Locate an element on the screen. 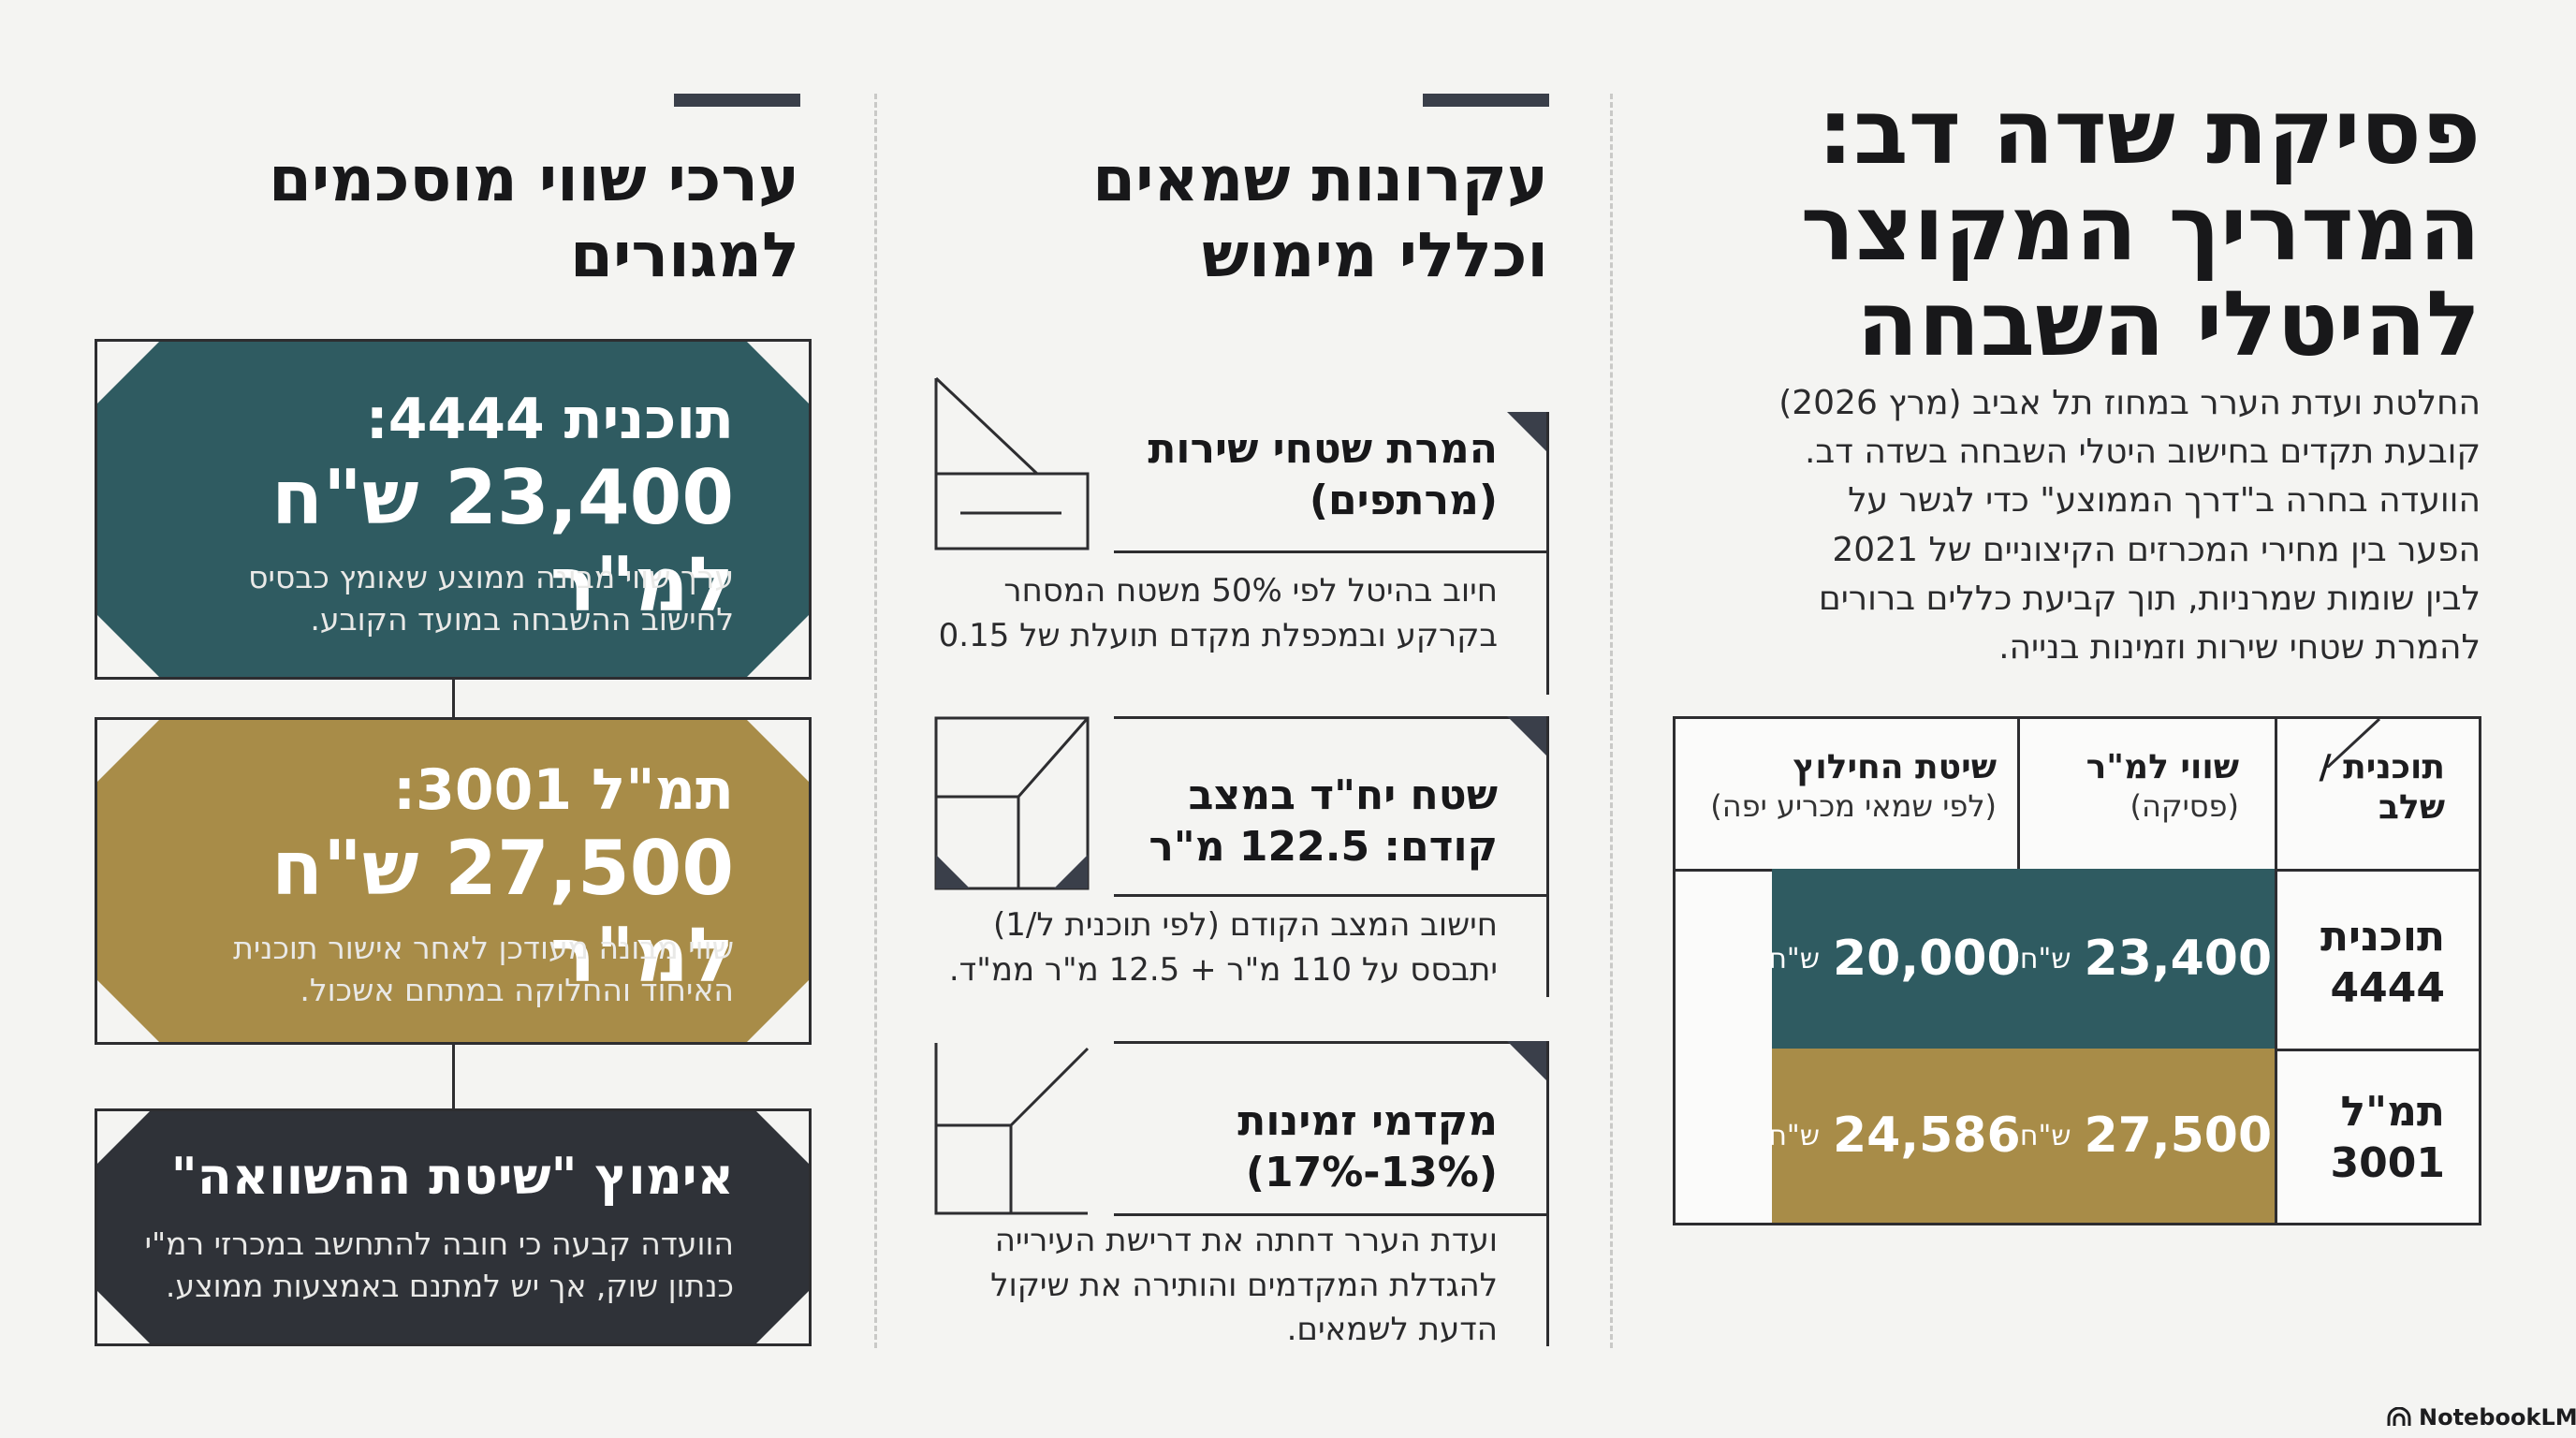  row-plan-label: תמ"ל 3001 is located at coordinates (2387, 1137).